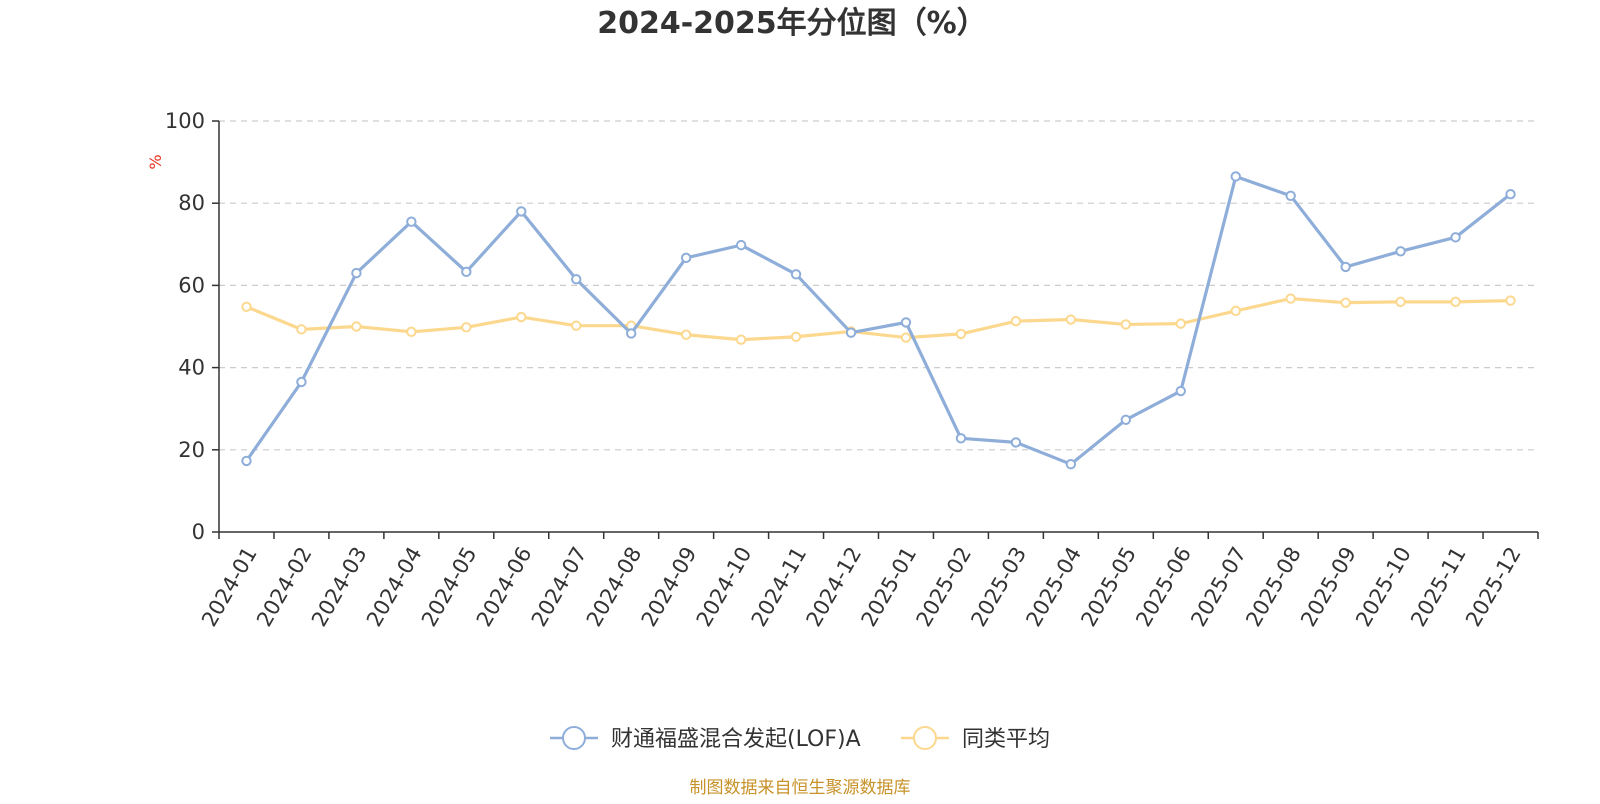  I want to click on legend-label: 同类平均, so click(1006, 739).